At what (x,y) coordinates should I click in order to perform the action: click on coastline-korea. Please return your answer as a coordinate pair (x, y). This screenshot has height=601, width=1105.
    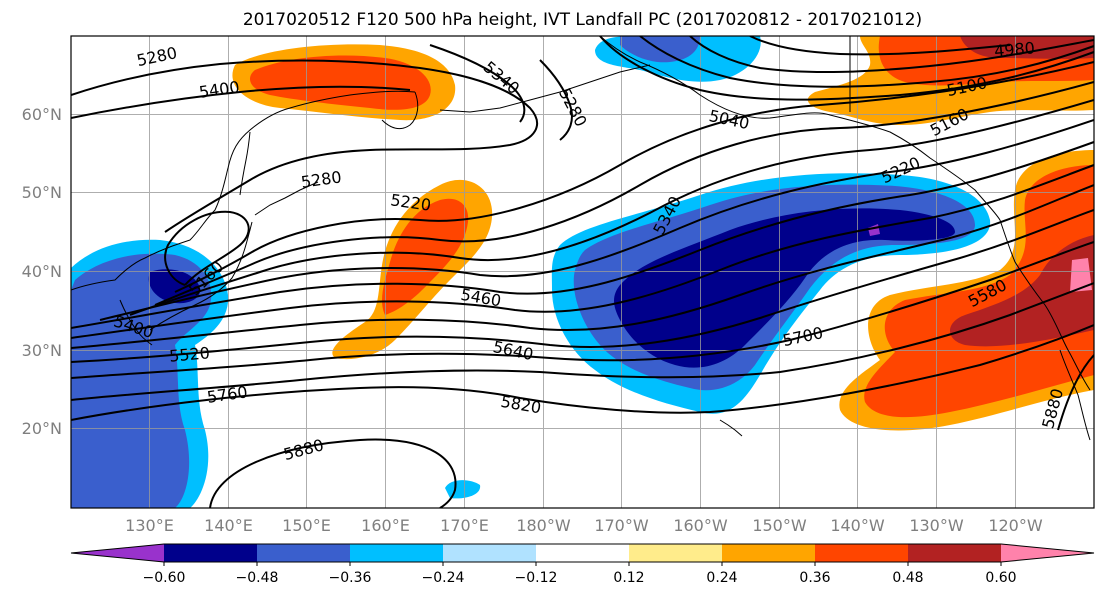
    Looking at the image, I should click on (136, 322).